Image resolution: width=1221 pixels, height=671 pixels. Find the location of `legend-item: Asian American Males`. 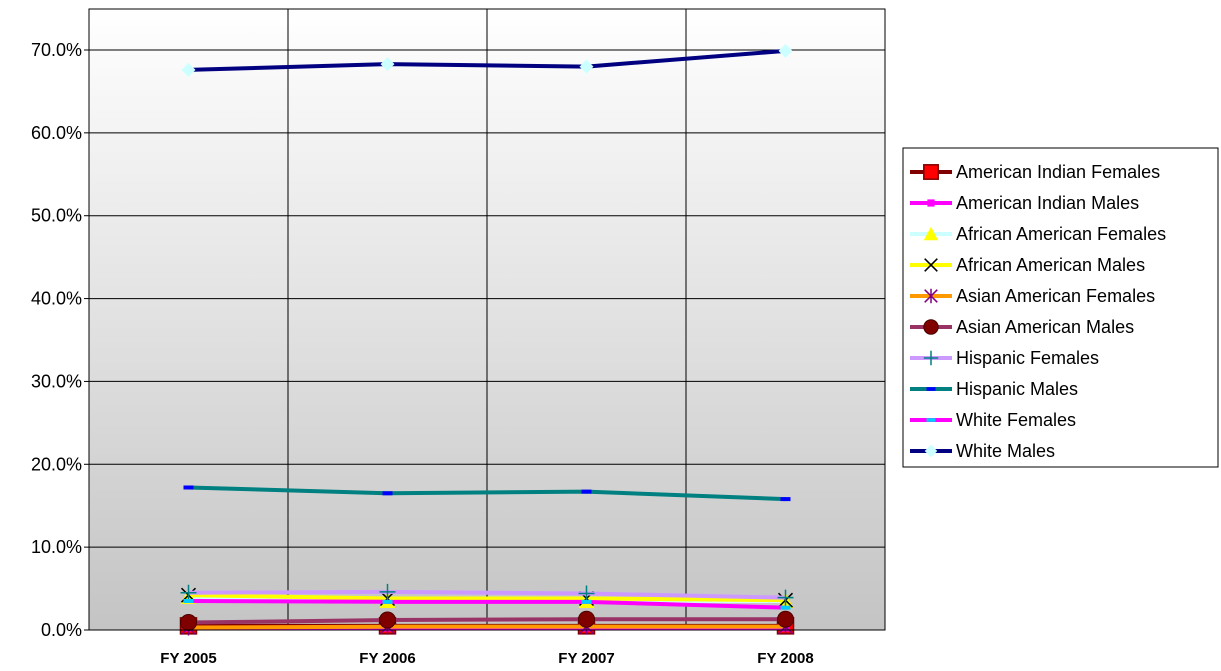

legend-item: Asian American Males is located at coordinates (1022, 327).